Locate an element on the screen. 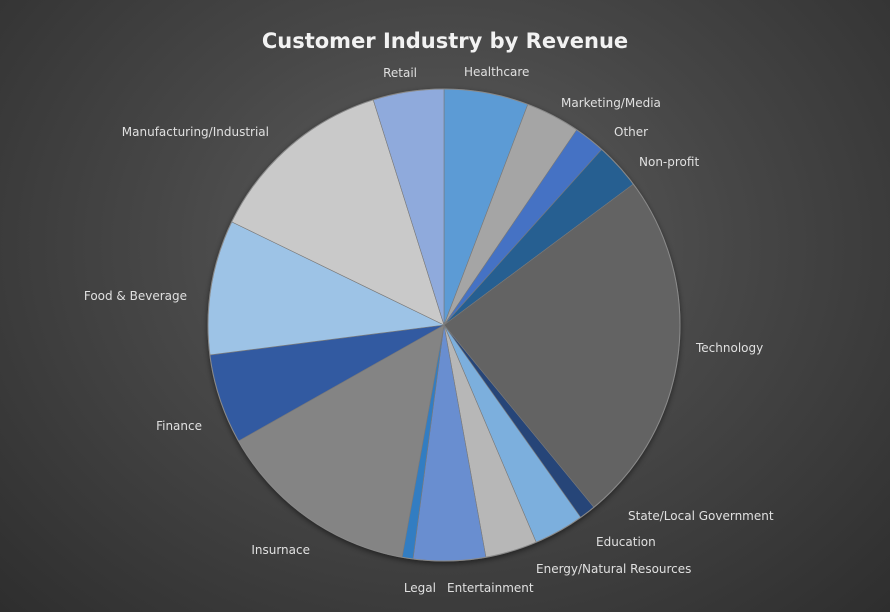 Image resolution: width=890 pixels, height=612 pixels. label-technology: Technology is located at coordinates (729, 348).